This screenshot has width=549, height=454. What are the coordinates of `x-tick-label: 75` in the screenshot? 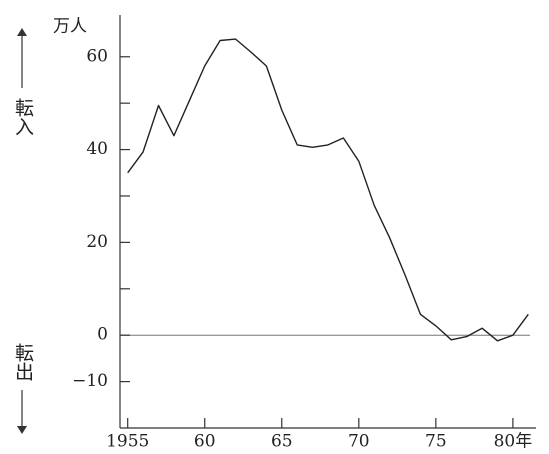 It's located at (436, 442).